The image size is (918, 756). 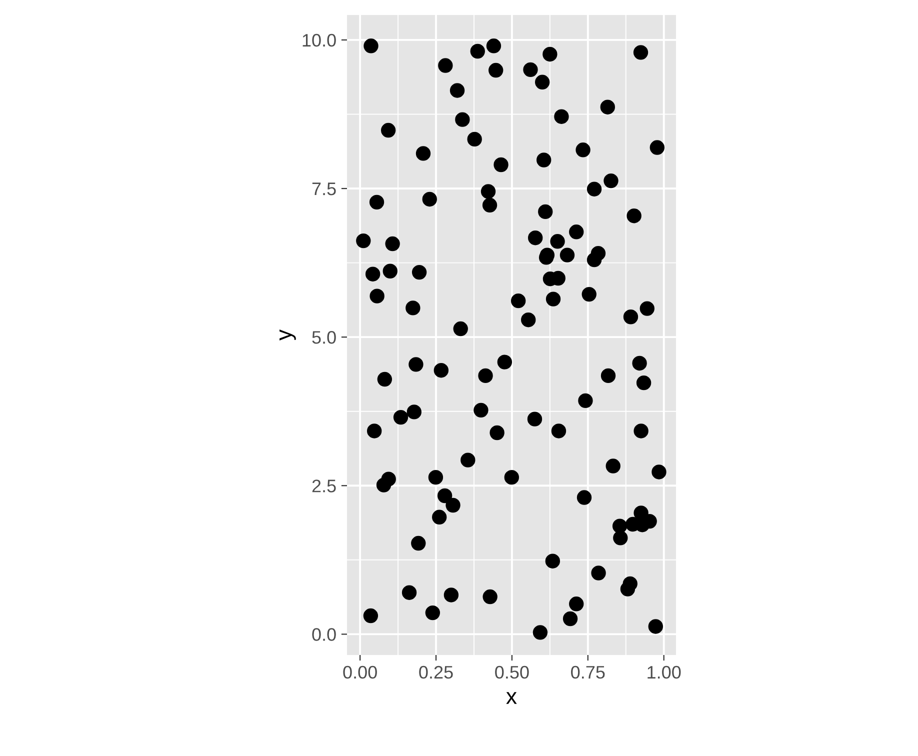 I want to click on x-tick-label: 1.00, so click(x=664, y=672).